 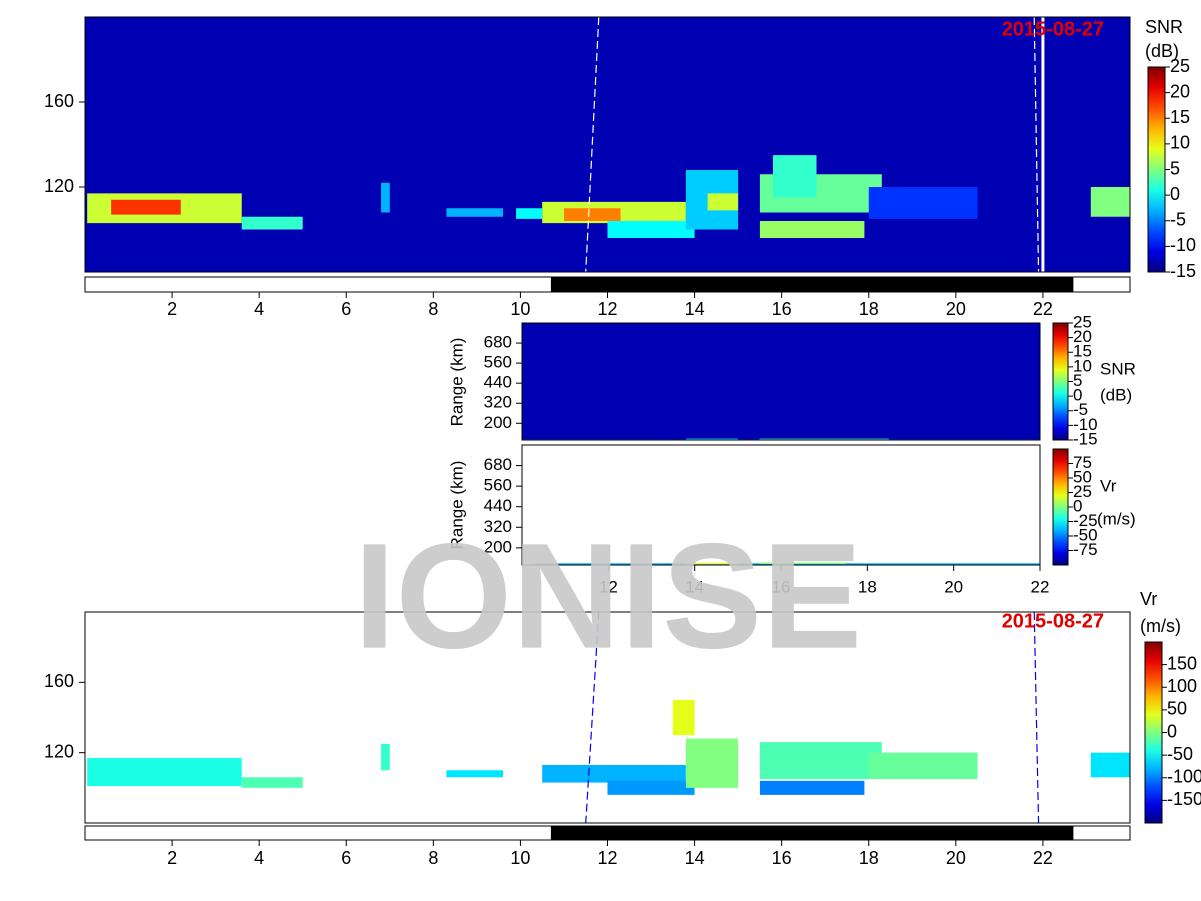 I want to click on x-tick-label: 6, so click(x=346, y=858).